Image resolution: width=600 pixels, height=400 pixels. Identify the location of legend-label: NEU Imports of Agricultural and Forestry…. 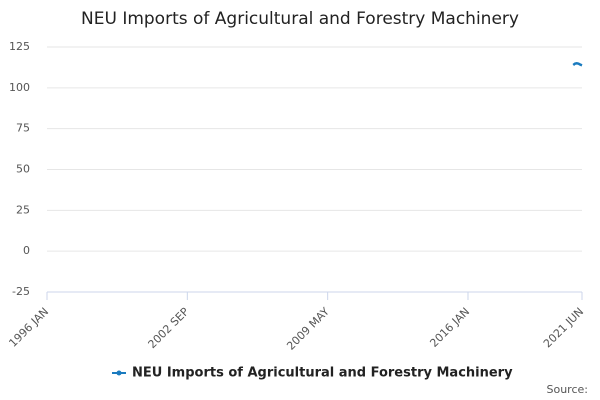
(322, 373).